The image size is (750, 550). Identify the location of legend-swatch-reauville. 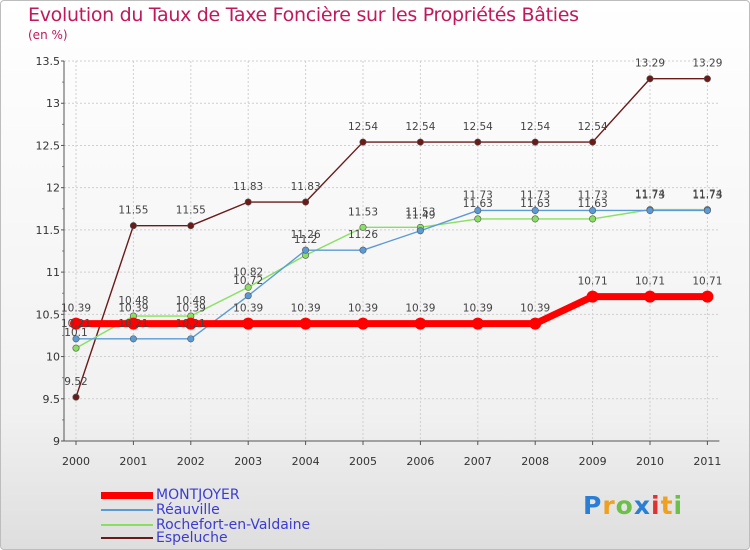
(127, 510).